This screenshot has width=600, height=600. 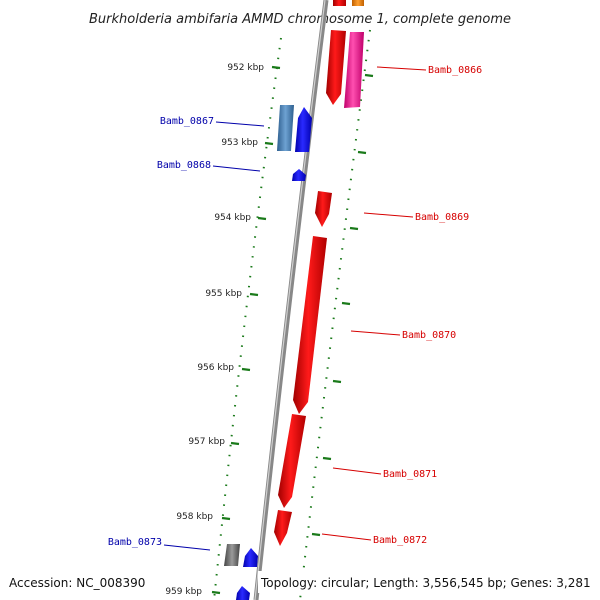 I want to click on outer-dotted-track, so click(x=335, y=314).